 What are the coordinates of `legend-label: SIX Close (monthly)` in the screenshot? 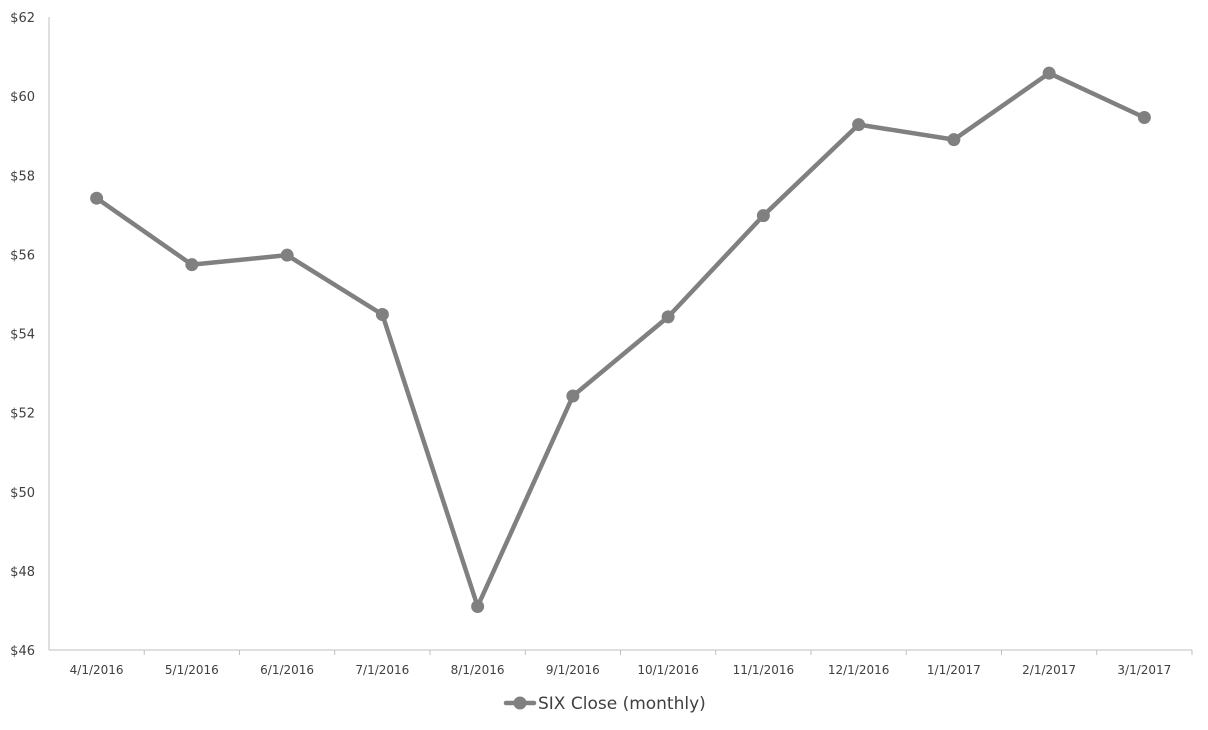 It's located at (622, 704).